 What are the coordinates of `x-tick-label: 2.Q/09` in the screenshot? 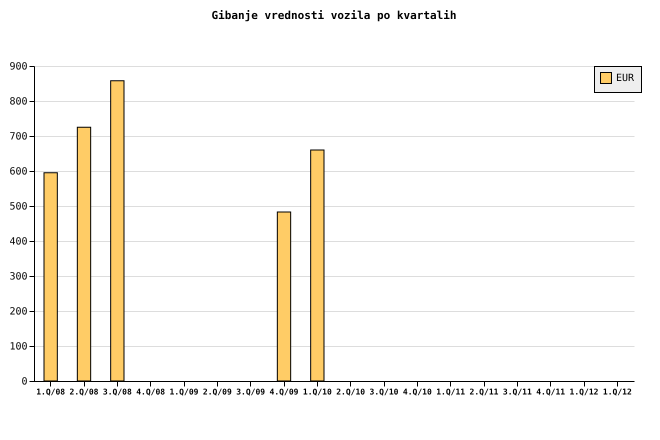 It's located at (217, 392).